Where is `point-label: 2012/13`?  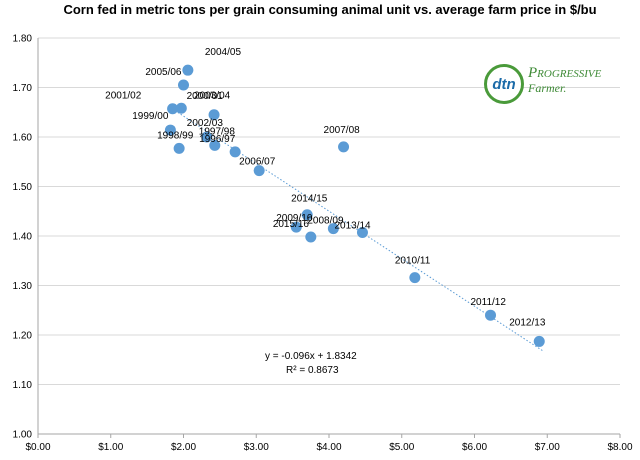
point-label: 2012/13 is located at coordinates (527, 322).